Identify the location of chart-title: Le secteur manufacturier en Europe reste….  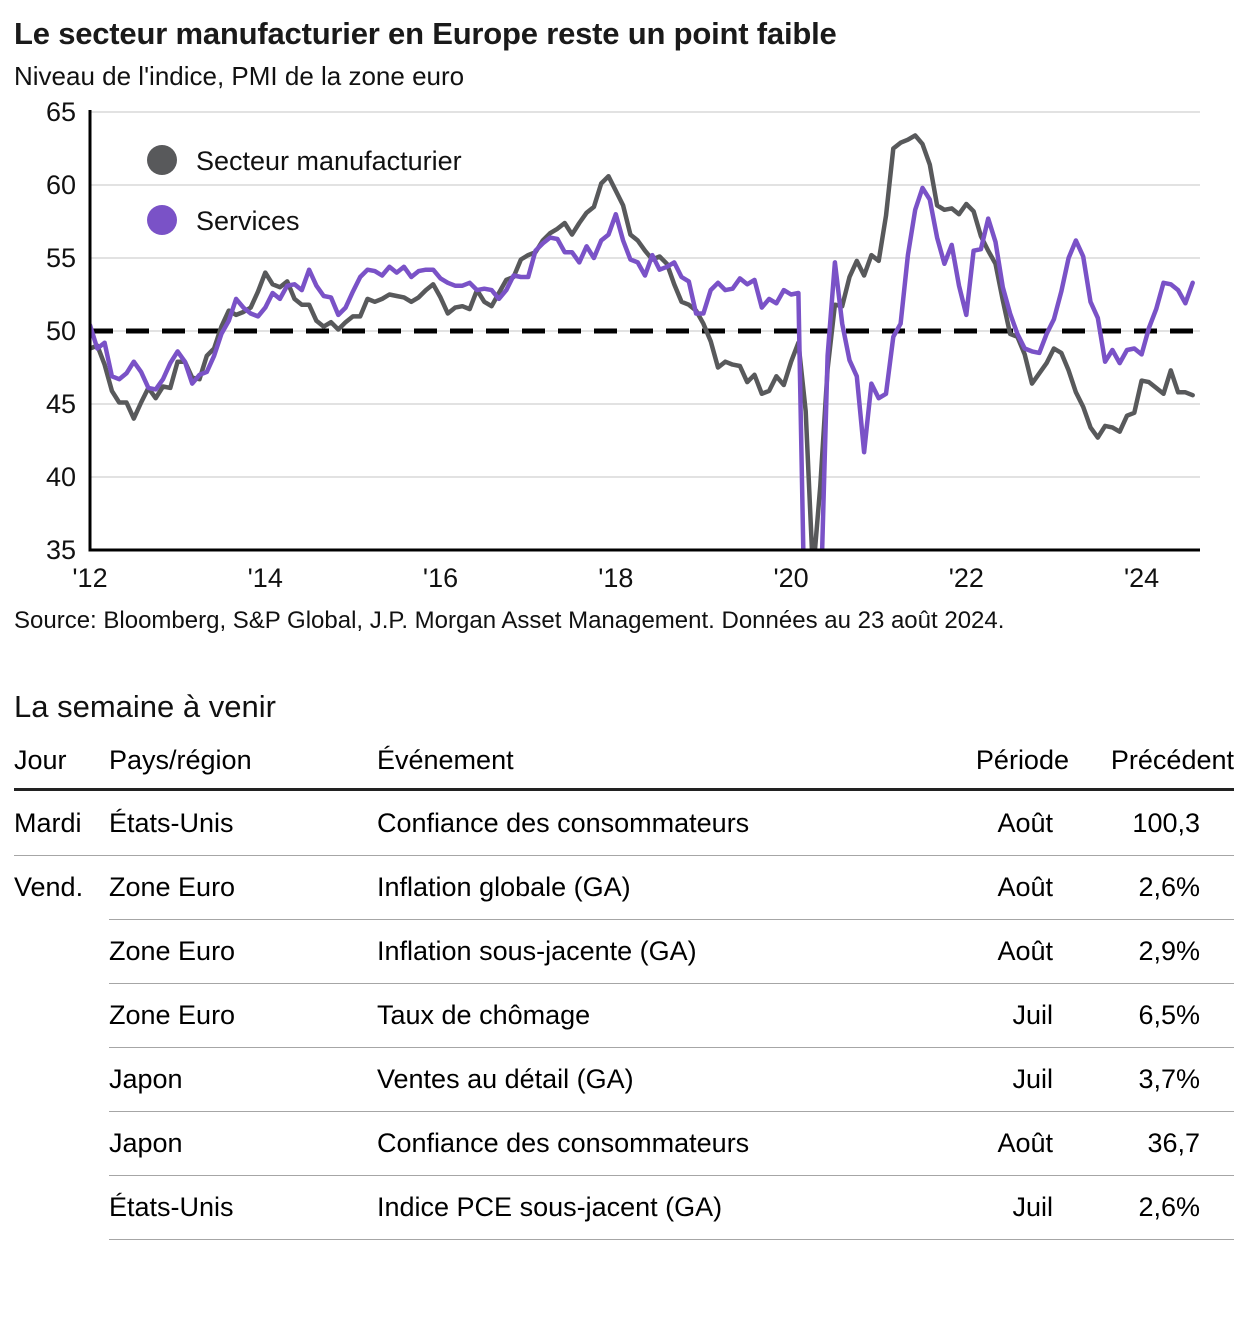
(425, 33).